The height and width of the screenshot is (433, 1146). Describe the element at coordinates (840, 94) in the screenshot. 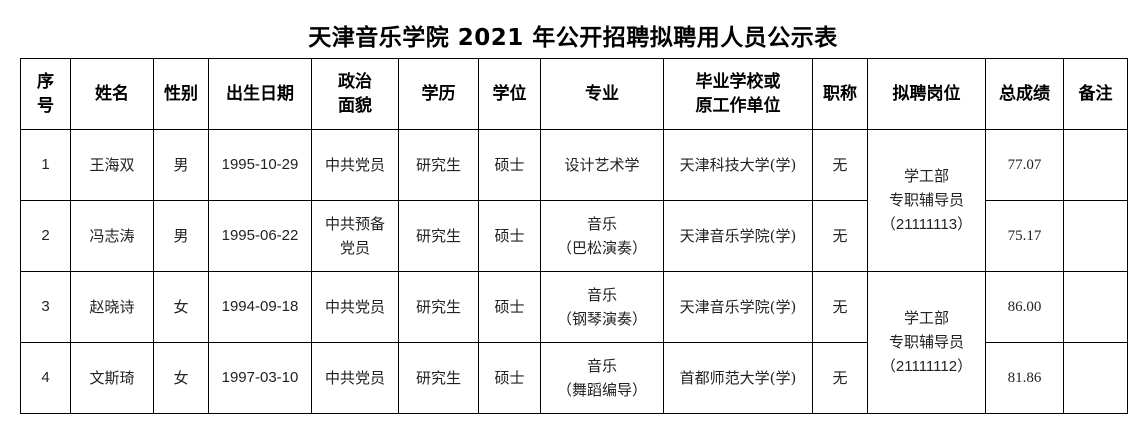

I see `header-title: 职称` at that location.